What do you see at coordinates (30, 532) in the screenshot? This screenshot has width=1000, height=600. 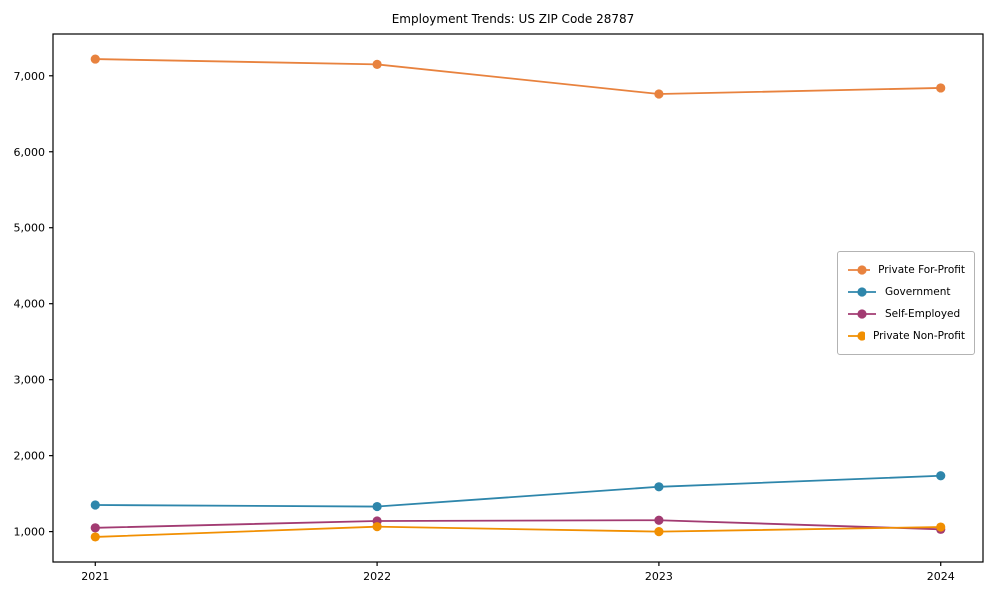 I see `y-tick-label: 1,000` at bounding box center [30, 532].